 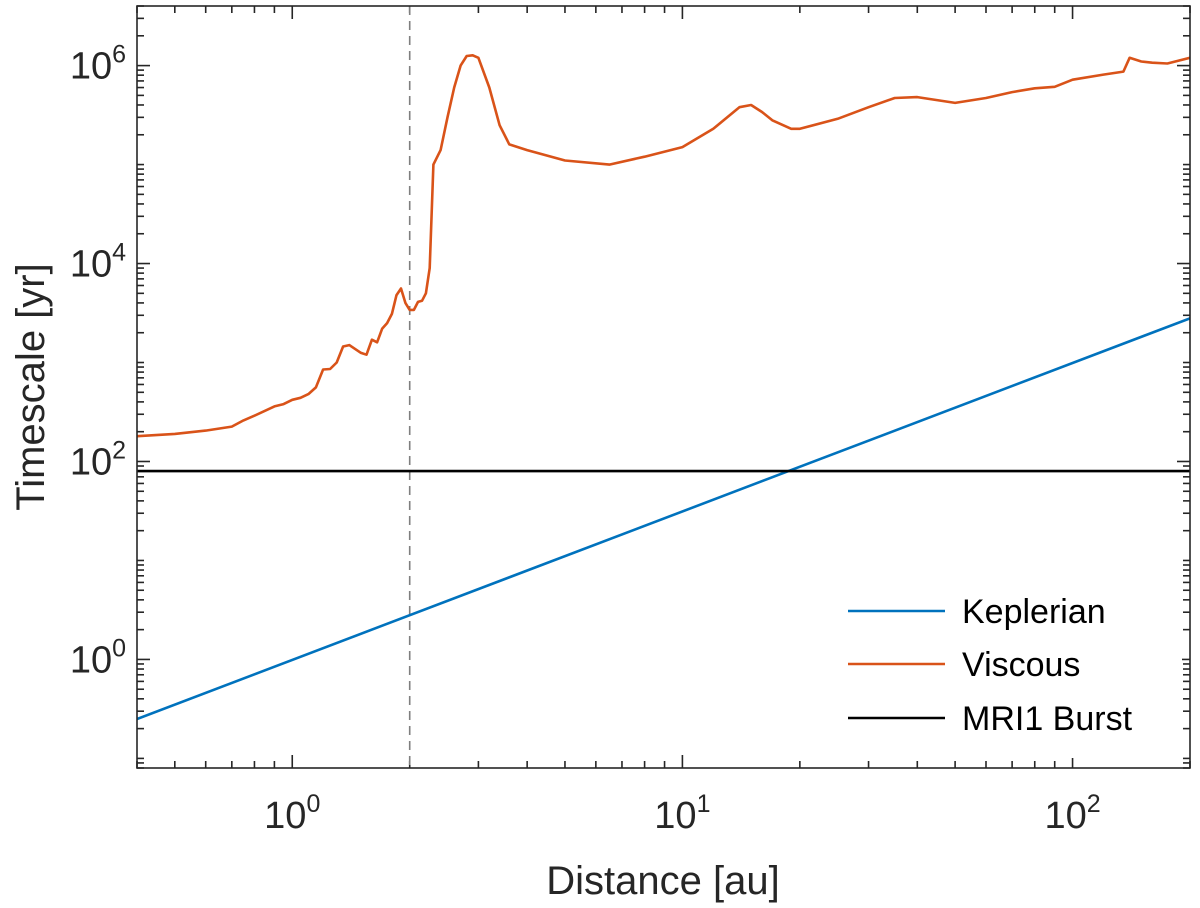 What do you see at coordinates (1034, 612) in the screenshot?
I see `legend-label-keplerian: Keplerian` at bounding box center [1034, 612].